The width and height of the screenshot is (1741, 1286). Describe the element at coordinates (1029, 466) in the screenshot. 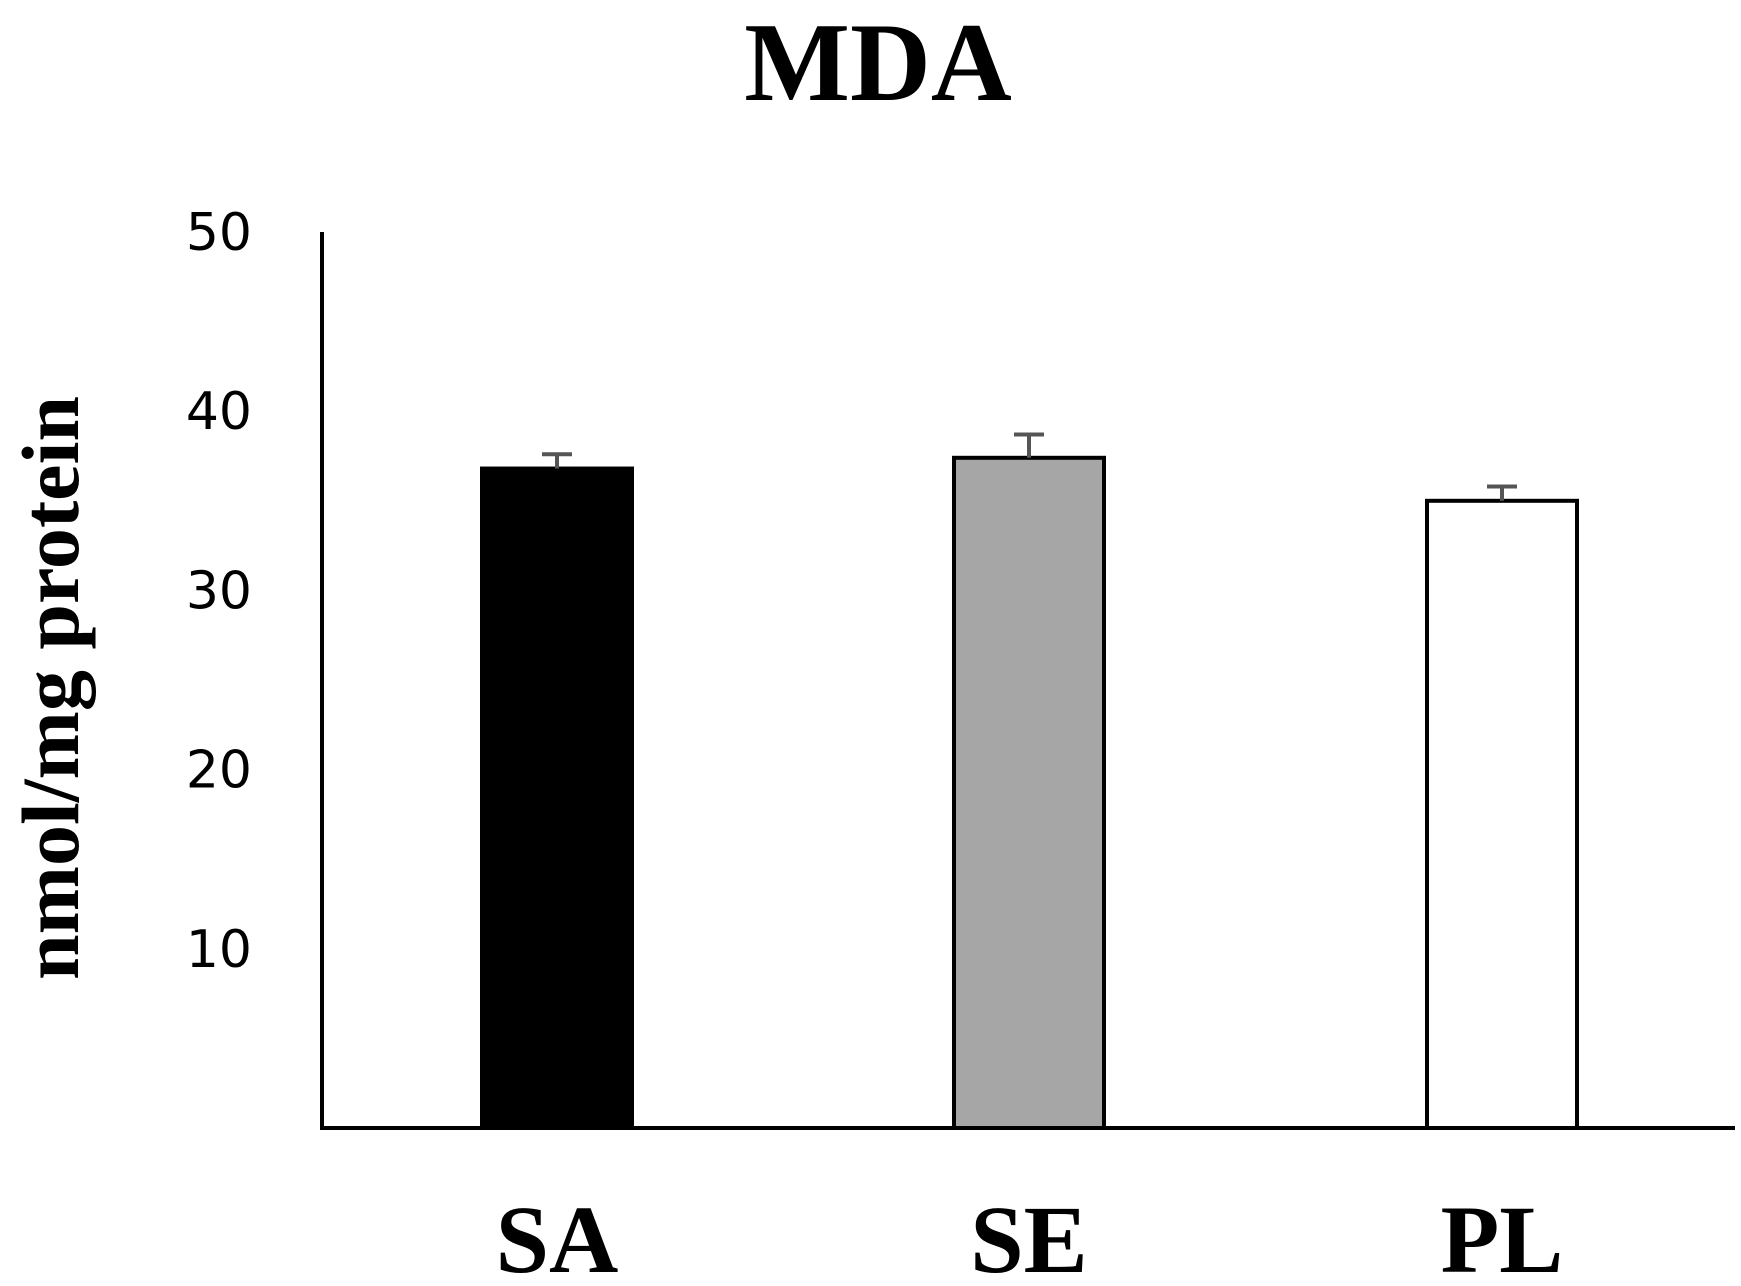

I see `error-bars-group` at that location.